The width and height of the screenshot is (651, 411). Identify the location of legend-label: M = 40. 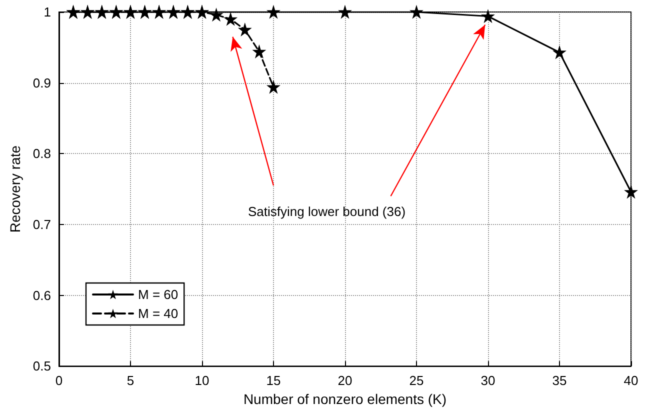
(158, 313).